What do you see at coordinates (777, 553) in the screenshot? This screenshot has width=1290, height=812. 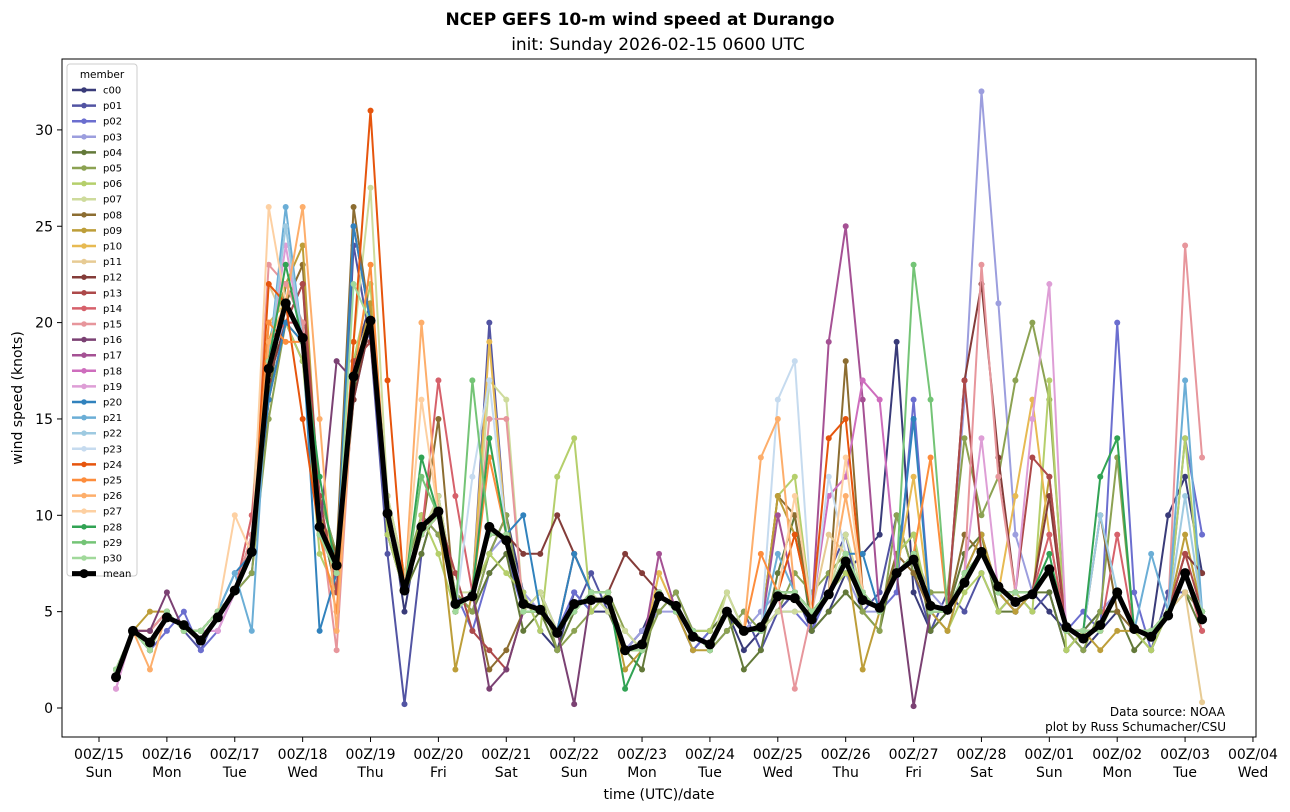 I see `data-point-p21` at bounding box center [777, 553].